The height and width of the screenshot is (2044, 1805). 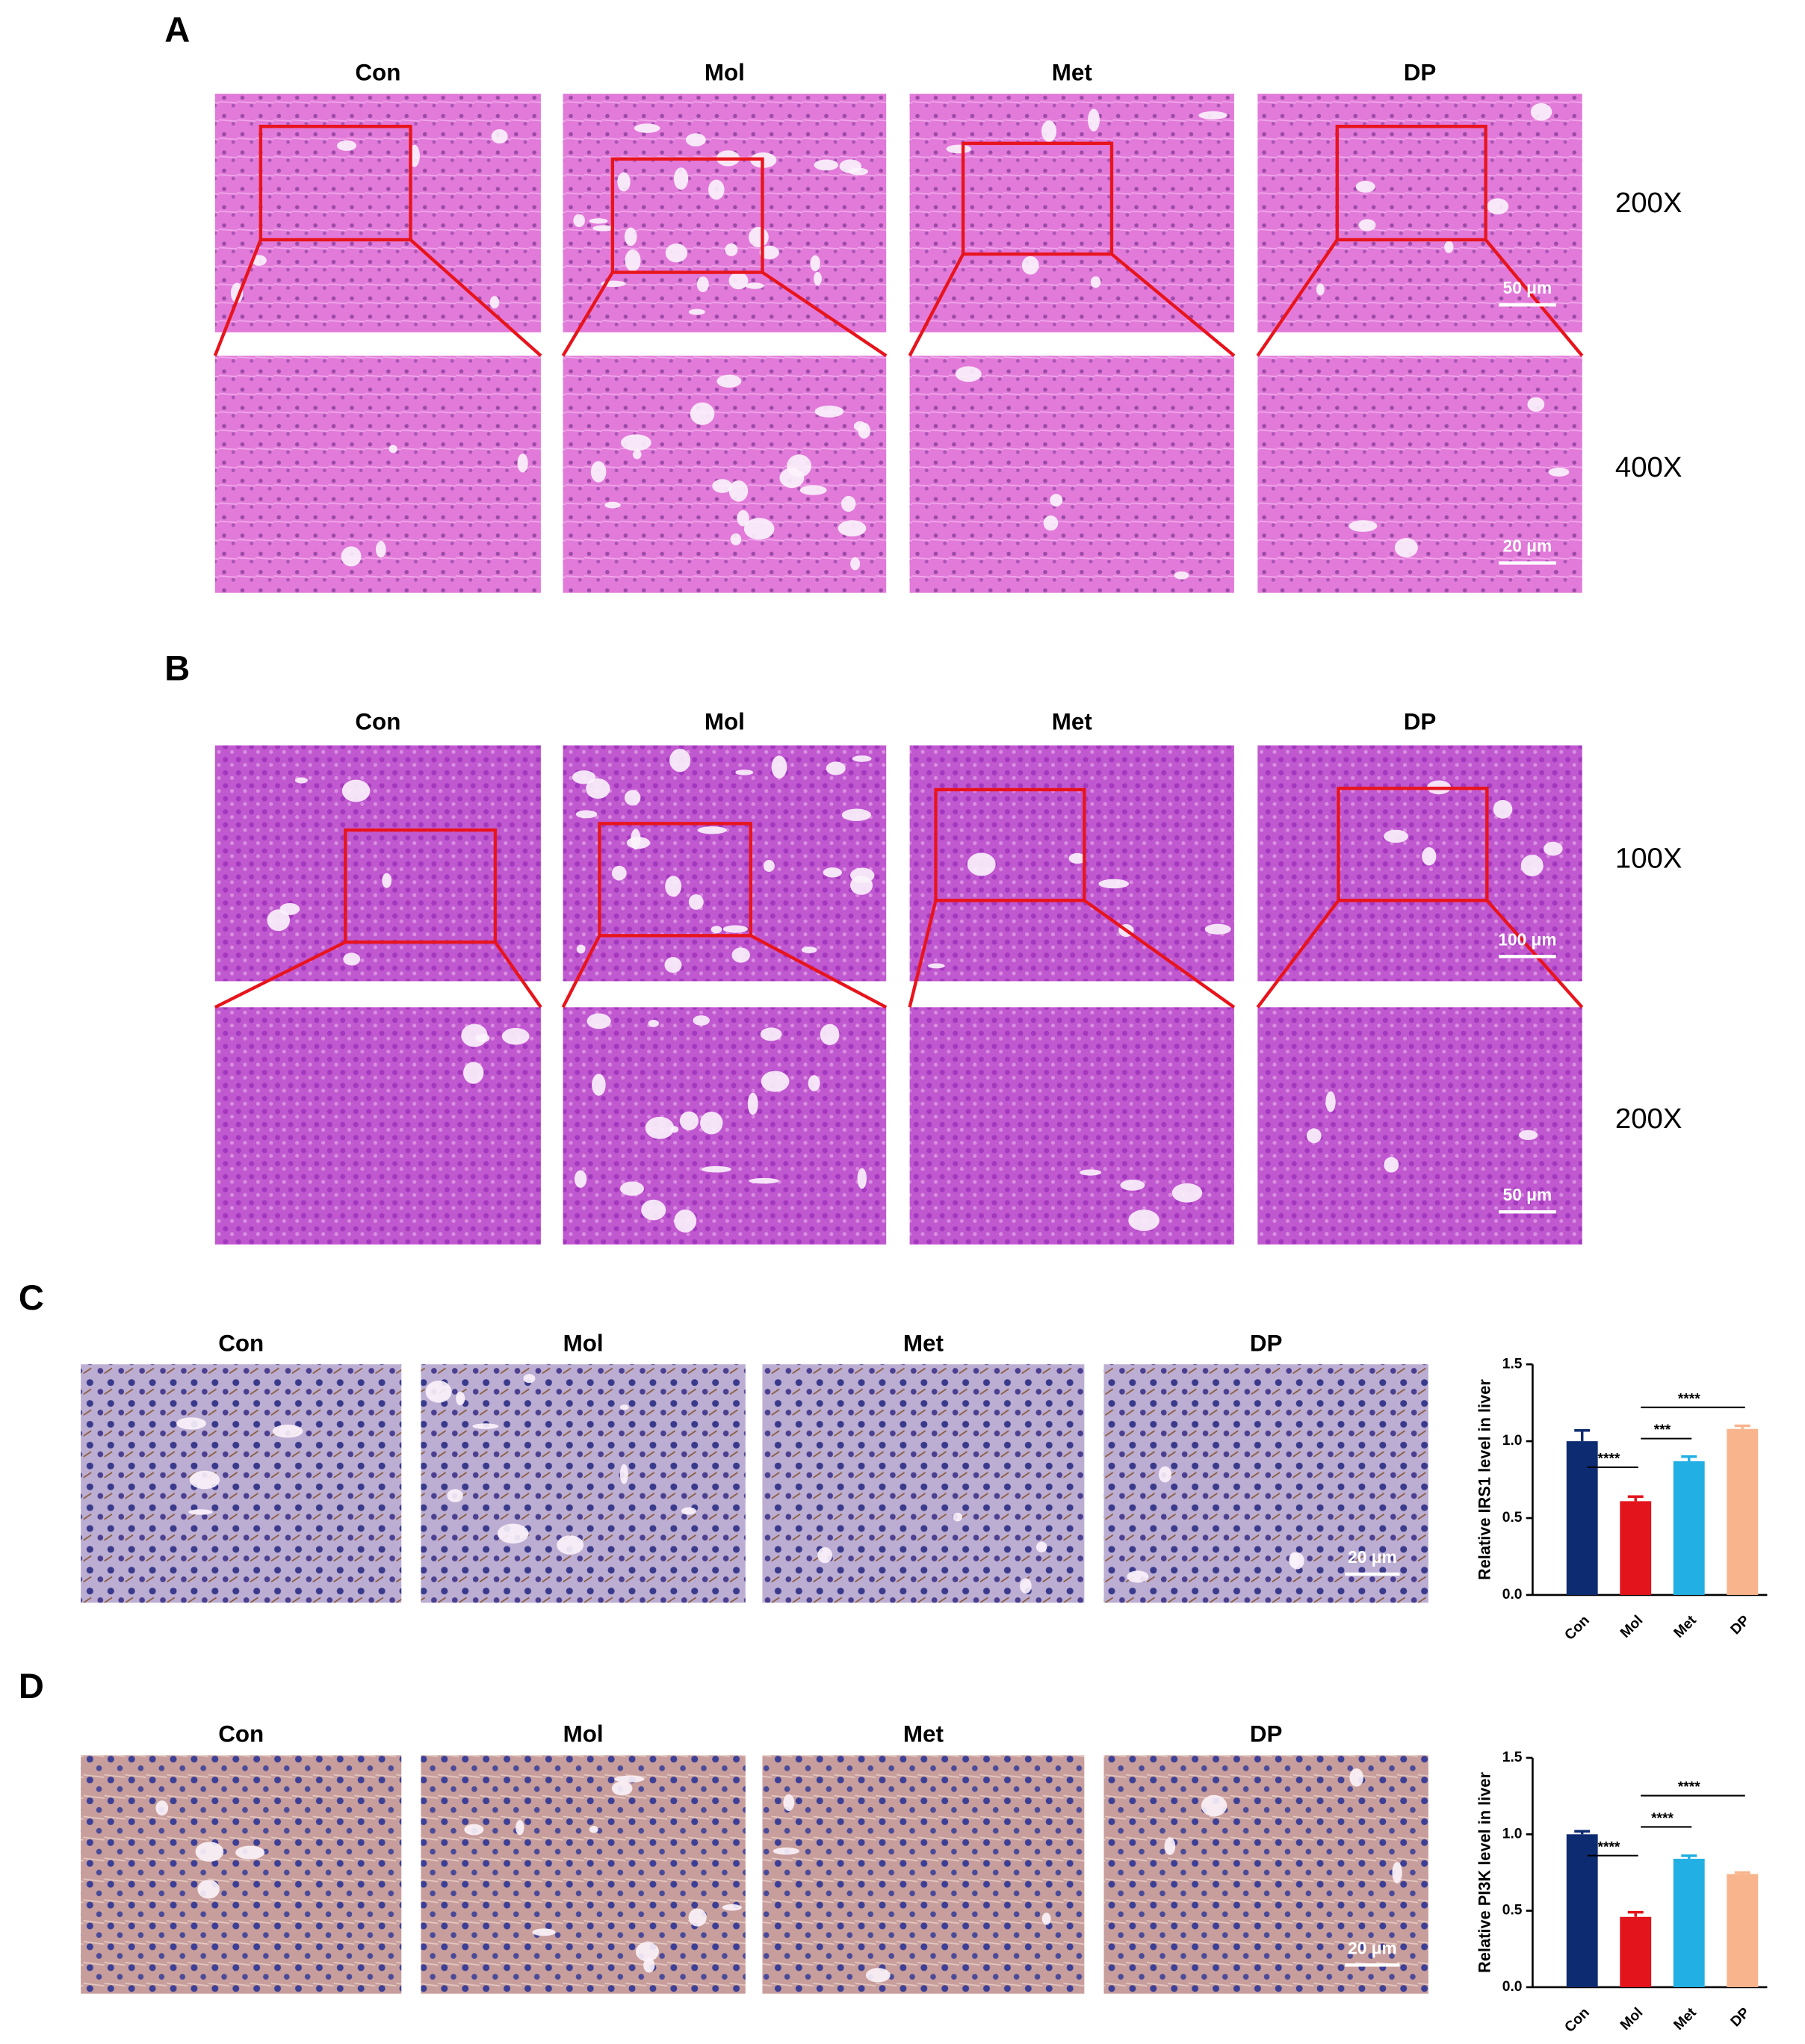 I want to click on panel-letter: A, so click(x=177, y=29).